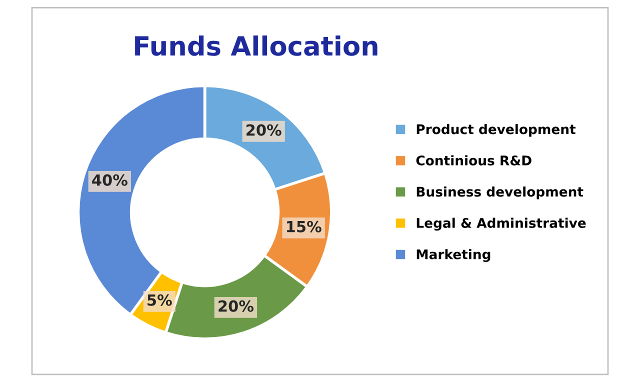 This screenshot has width=640, height=386. I want to click on legend-label: Legal & Administrative, so click(501, 224).